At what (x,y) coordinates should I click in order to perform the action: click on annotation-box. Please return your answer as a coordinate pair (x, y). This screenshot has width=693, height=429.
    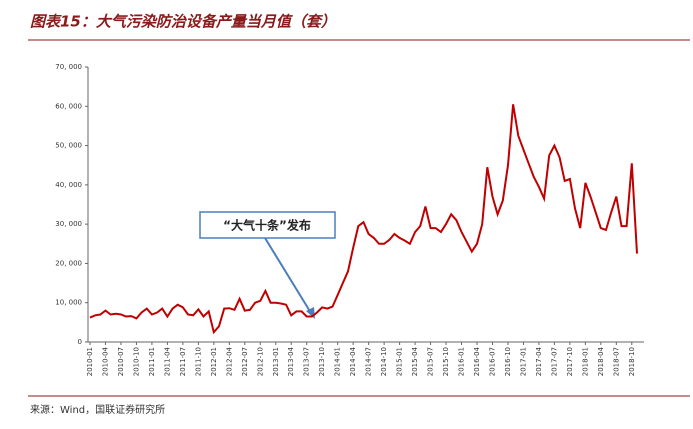
    Looking at the image, I should click on (267, 225).